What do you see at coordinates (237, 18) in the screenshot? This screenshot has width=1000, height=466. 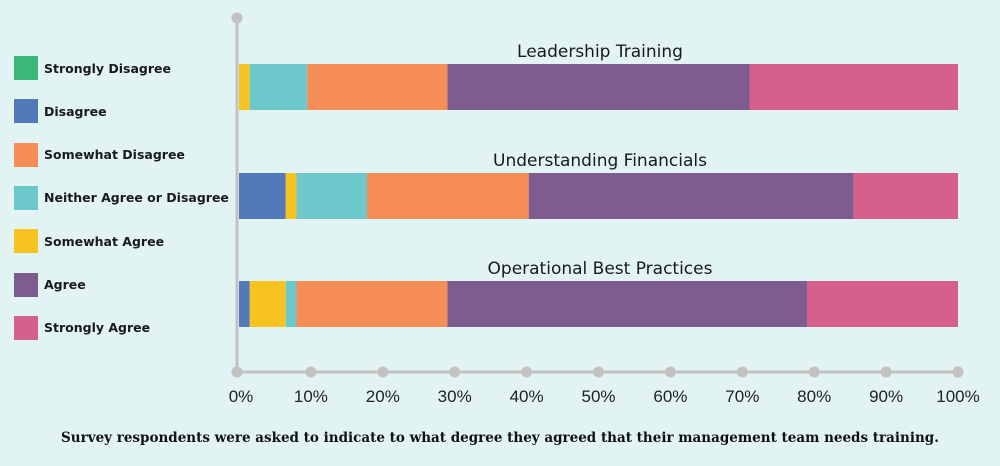 I see `y-axis-cap` at bounding box center [237, 18].